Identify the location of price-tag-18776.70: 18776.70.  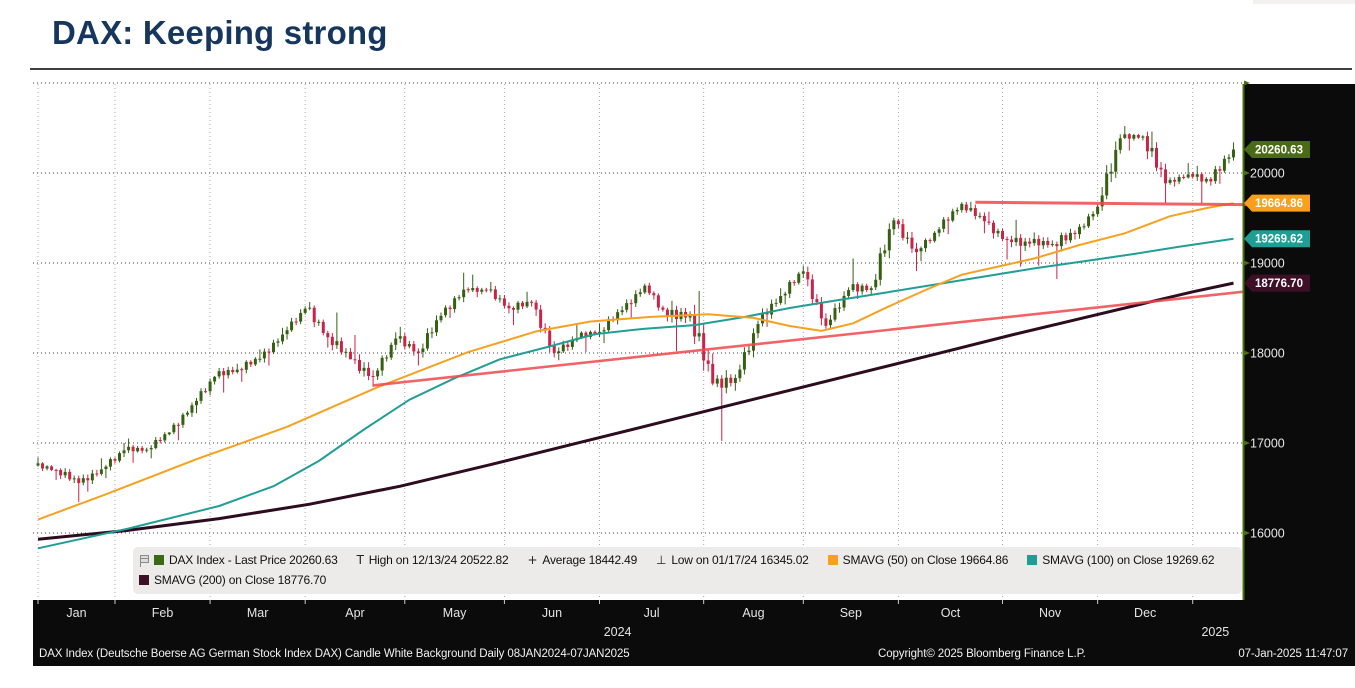
(1277, 283).